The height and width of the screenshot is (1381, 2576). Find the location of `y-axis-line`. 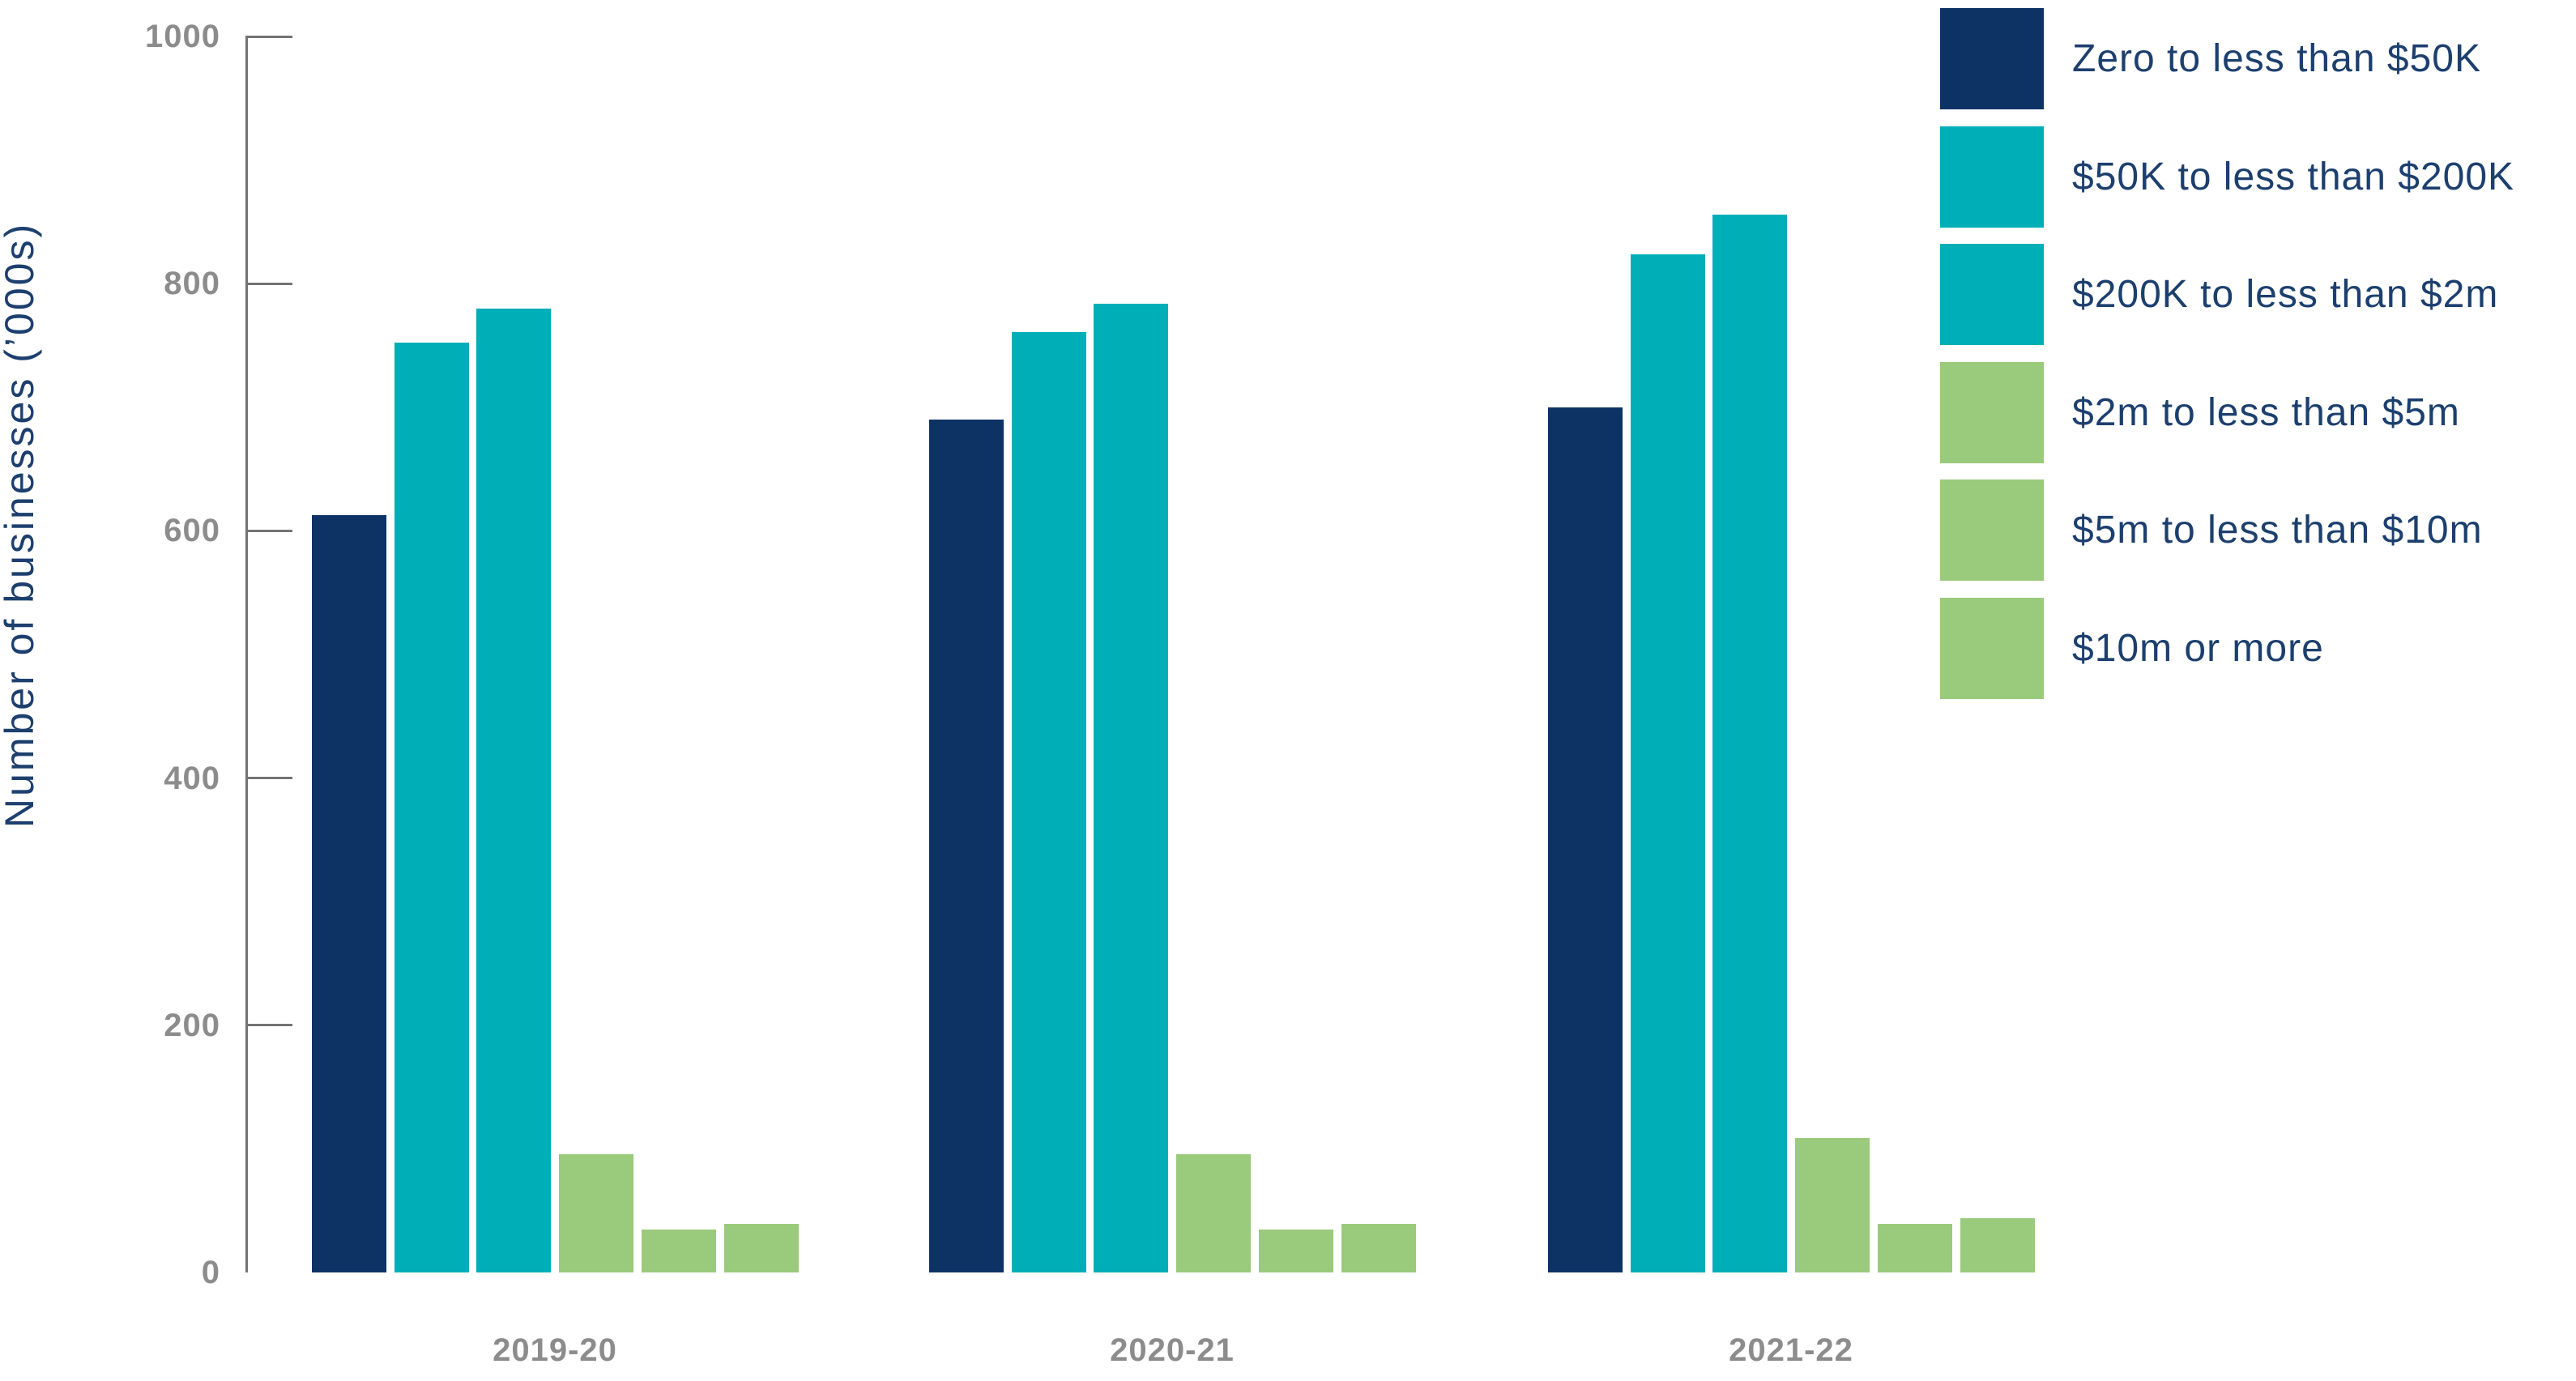

y-axis-line is located at coordinates (246, 653).